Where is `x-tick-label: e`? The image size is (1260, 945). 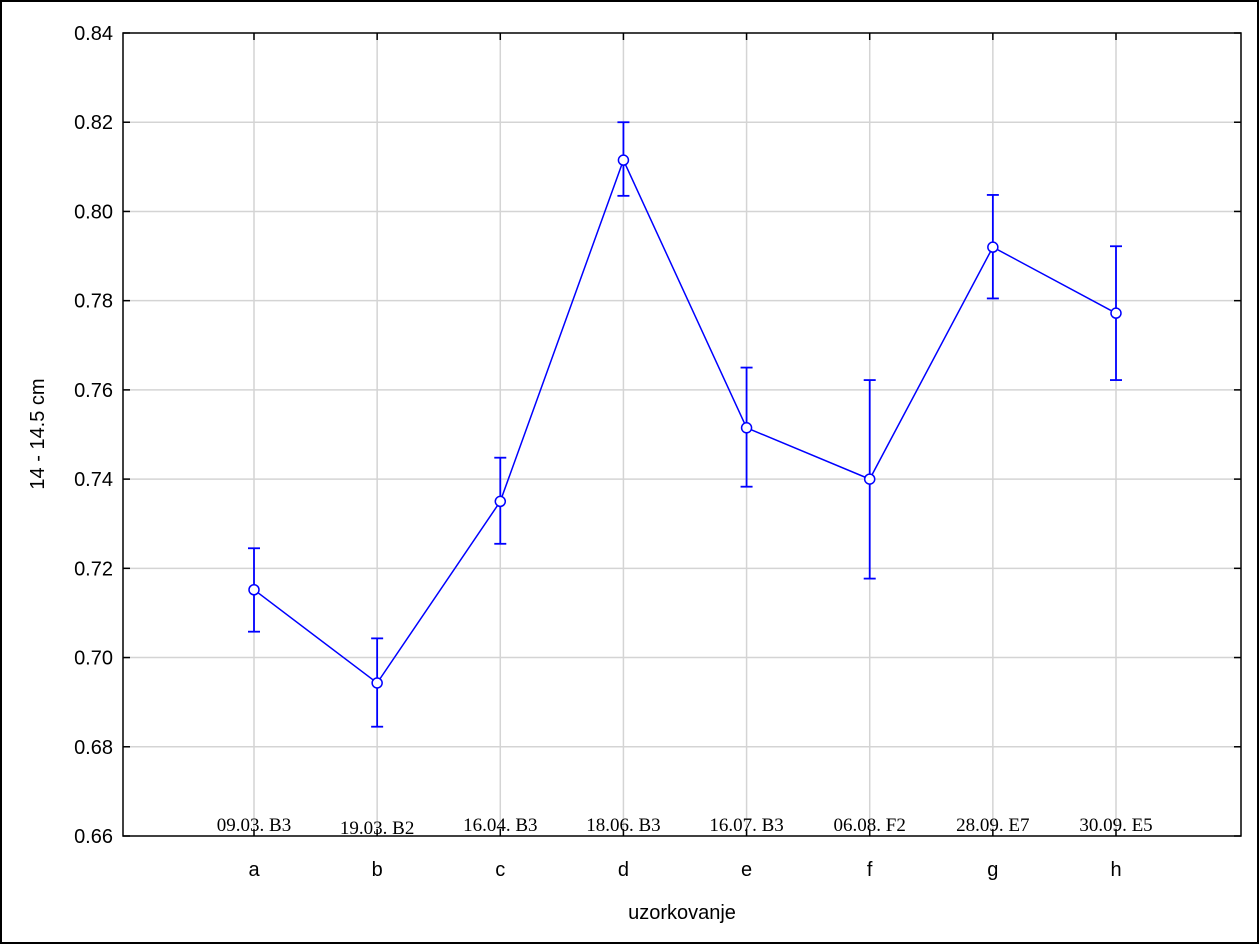 x-tick-label: e is located at coordinates (746, 870).